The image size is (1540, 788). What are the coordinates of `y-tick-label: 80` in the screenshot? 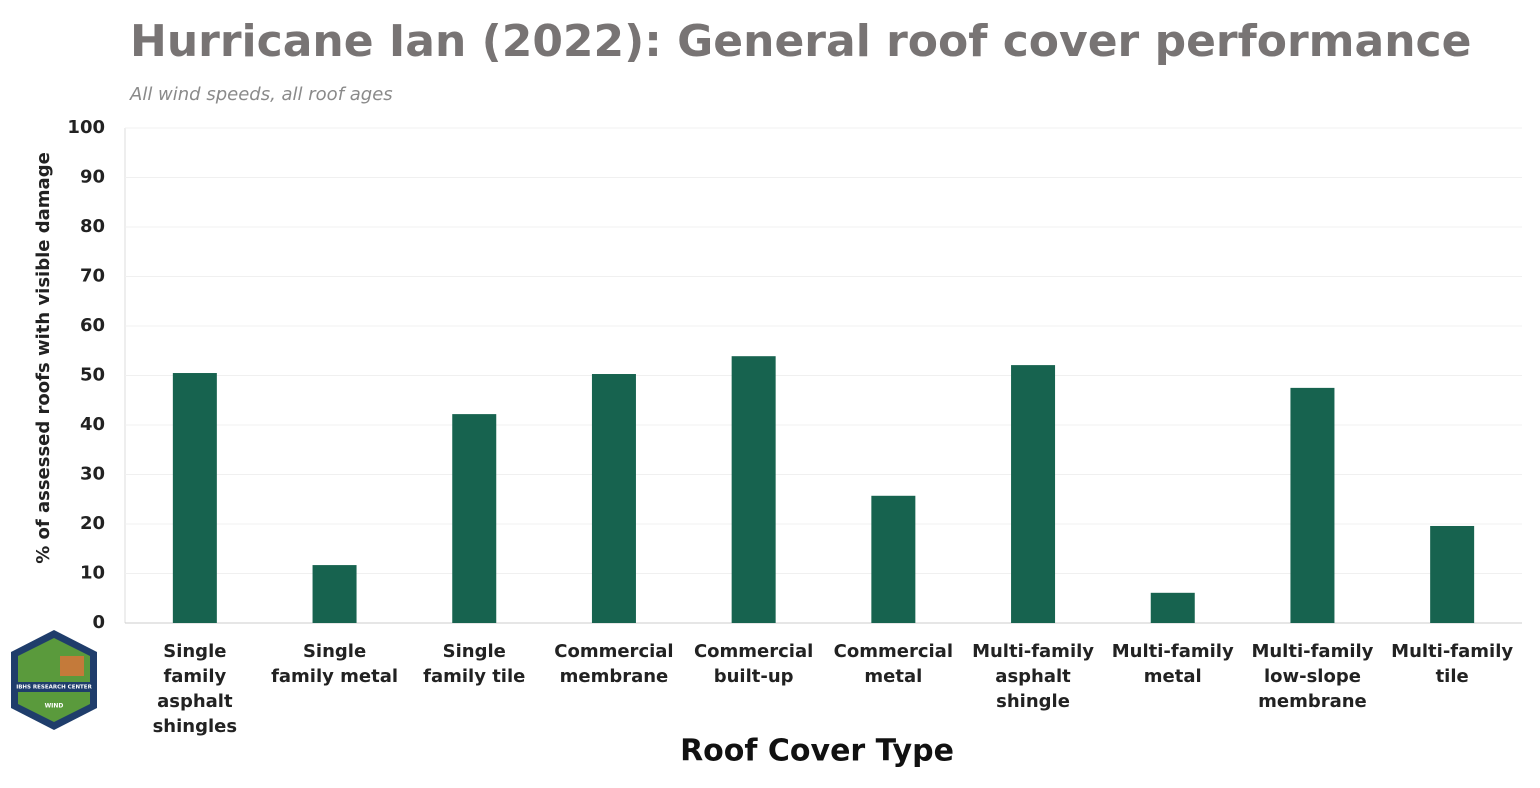 It's located at (92, 226).